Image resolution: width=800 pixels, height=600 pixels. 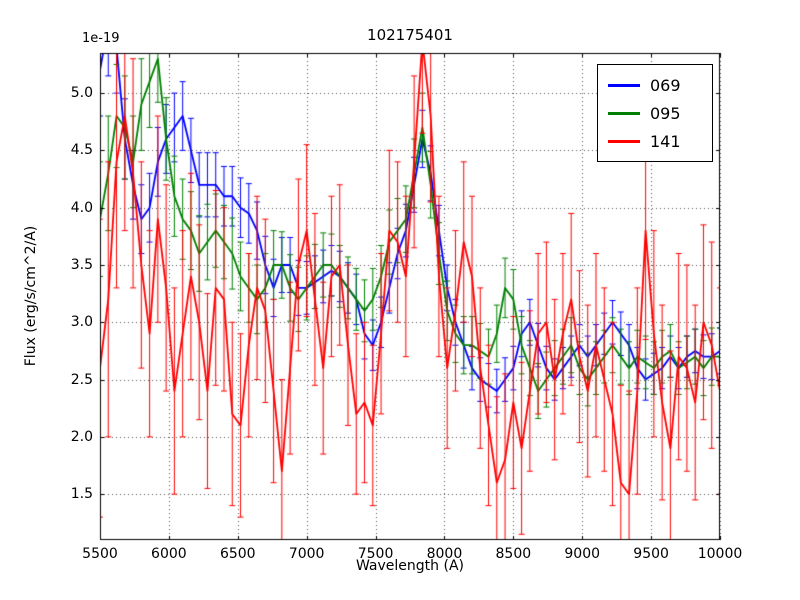 I want to click on y-tick-label: 5.0, so click(x=81, y=93).